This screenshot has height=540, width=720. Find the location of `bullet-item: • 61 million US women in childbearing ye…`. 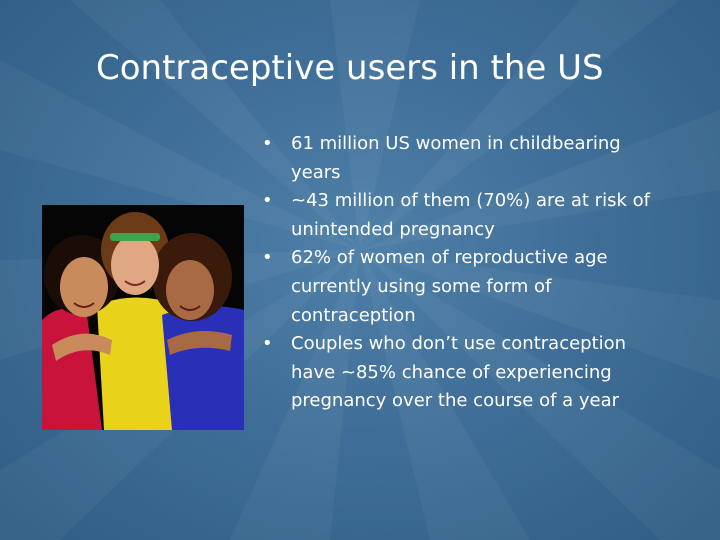

bullet-item: • 61 million US women in childbearing ye… is located at coordinates (482, 158).